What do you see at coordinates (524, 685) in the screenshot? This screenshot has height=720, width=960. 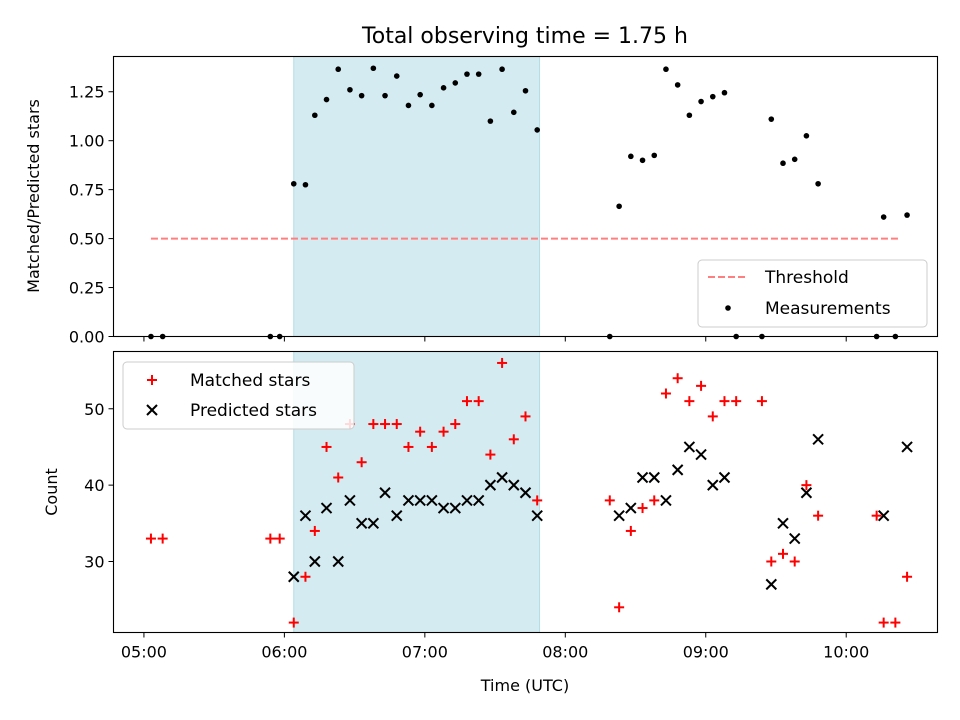 I see `x-axis-label: Time (UTC)` at bounding box center [524, 685].